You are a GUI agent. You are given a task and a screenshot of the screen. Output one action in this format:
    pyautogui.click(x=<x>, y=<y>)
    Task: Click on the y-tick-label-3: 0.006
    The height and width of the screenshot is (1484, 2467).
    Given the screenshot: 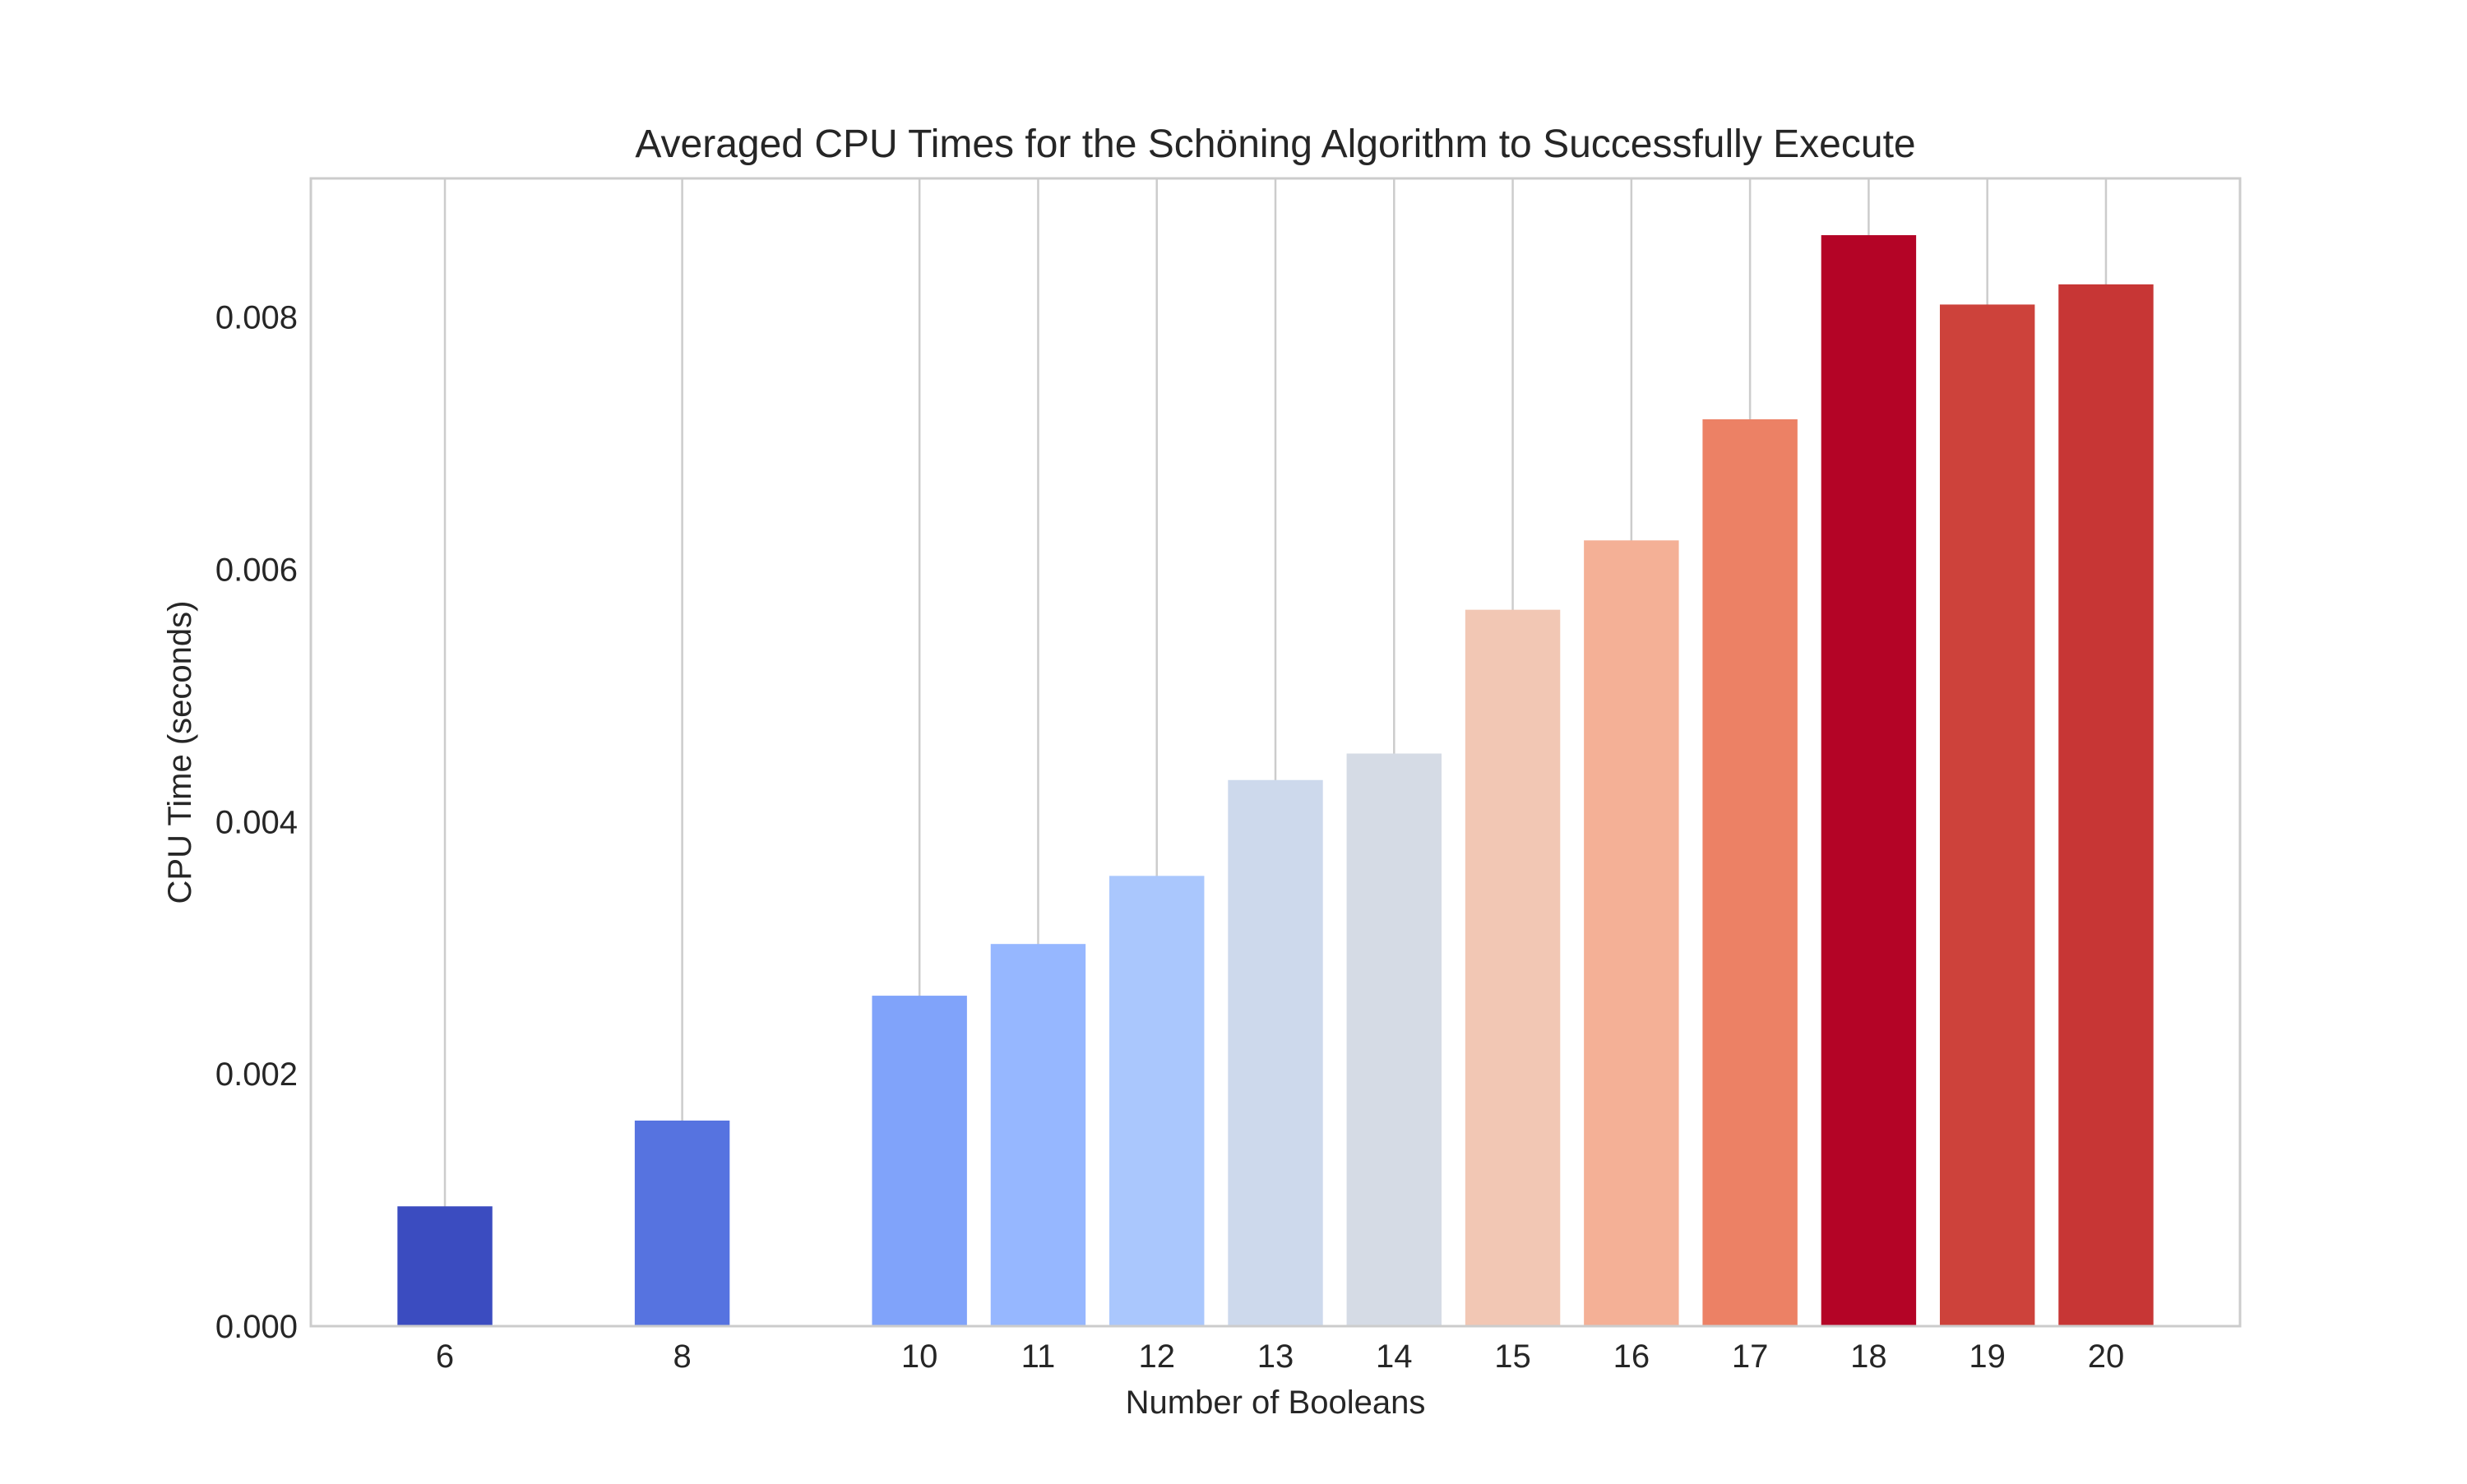 What is the action you would take?
    pyautogui.click(x=257, y=571)
    